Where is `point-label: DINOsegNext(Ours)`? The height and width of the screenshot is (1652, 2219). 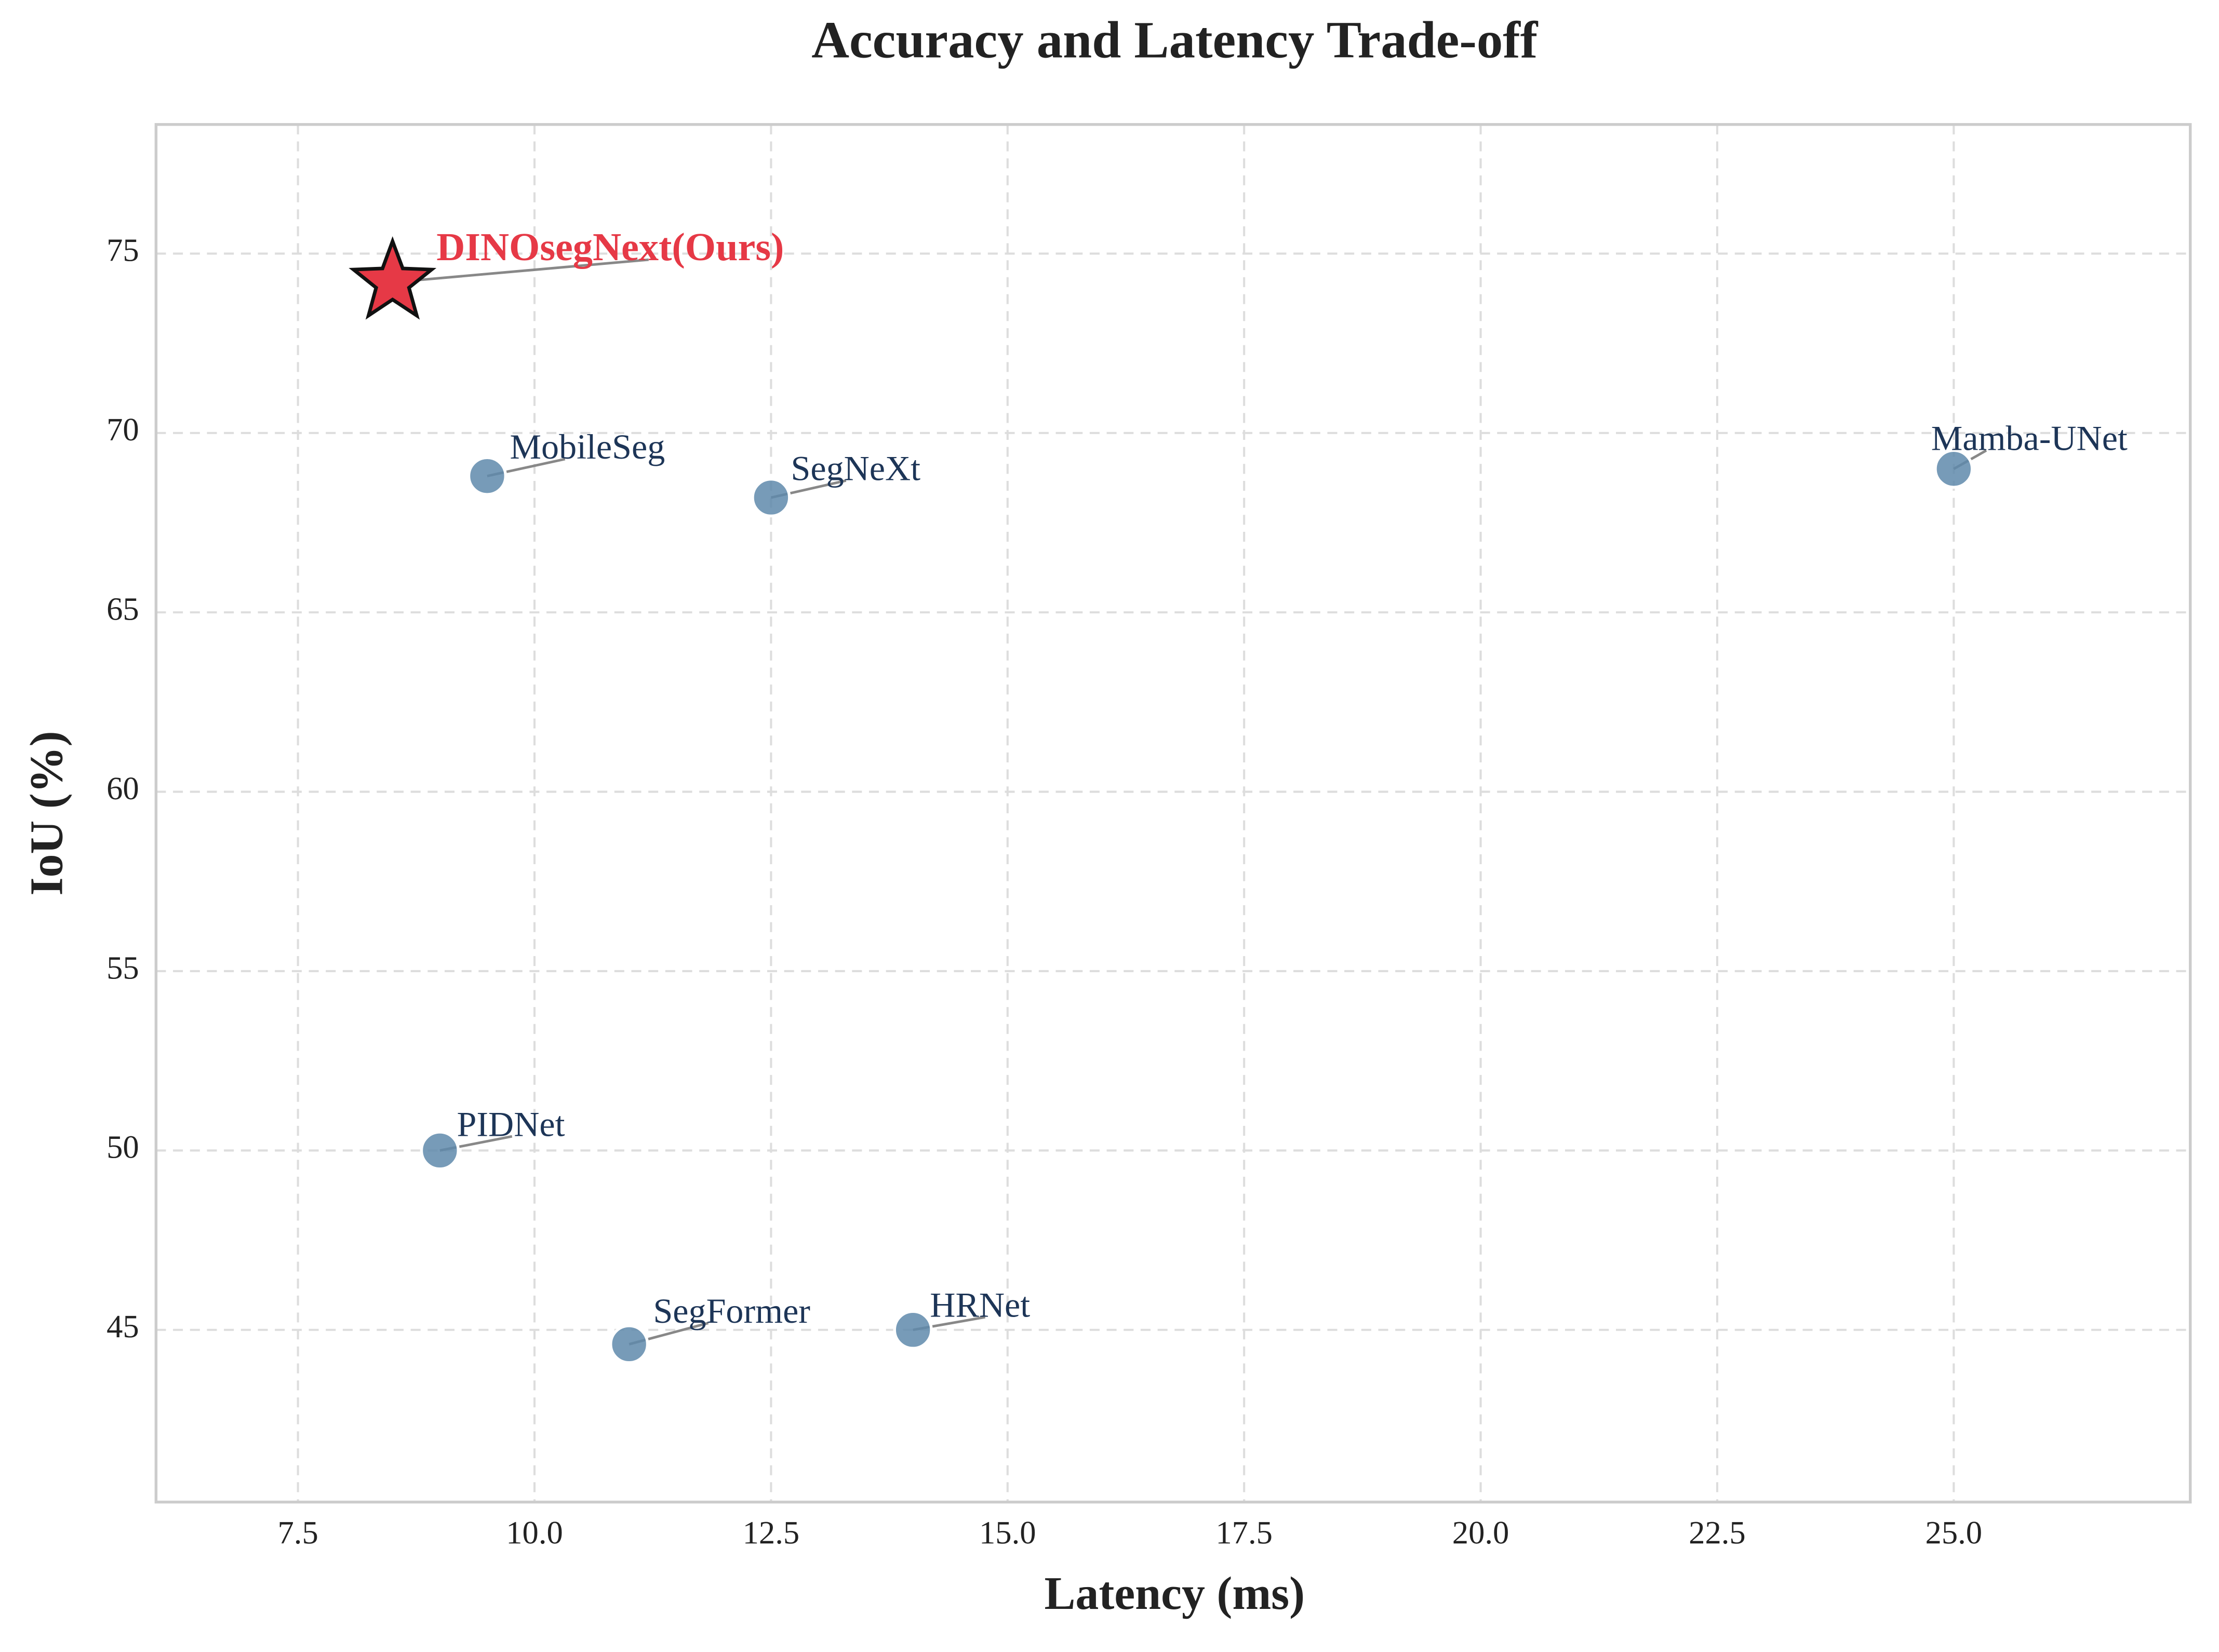
point-label: DINOsegNext(Ours) is located at coordinates (610, 247).